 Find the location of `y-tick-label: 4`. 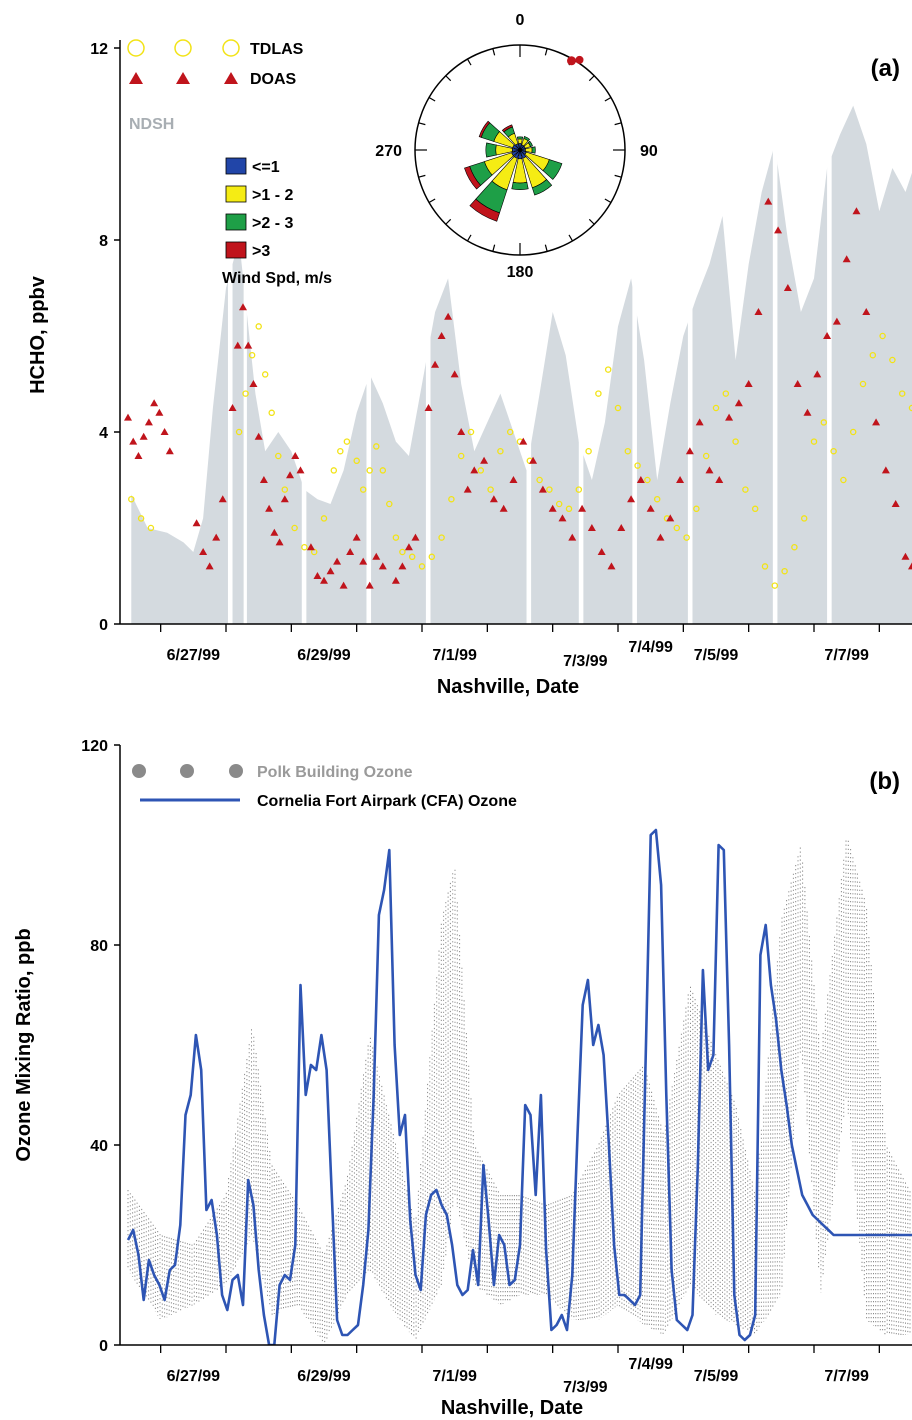

y-tick-label: 4 is located at coordinates (103, 433).